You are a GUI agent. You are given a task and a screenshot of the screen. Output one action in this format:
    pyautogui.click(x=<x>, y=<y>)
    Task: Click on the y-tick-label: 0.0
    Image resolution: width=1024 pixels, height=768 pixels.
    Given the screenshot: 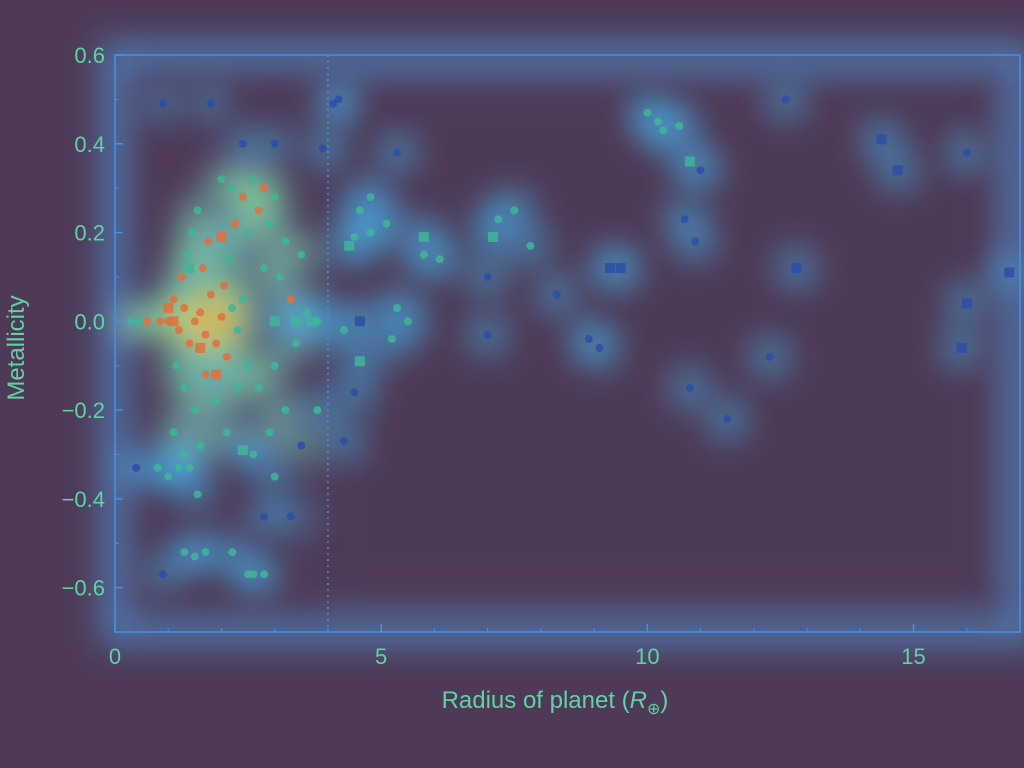 What is the action you would take?
    pyautogui.click(x=89, y=321)
    